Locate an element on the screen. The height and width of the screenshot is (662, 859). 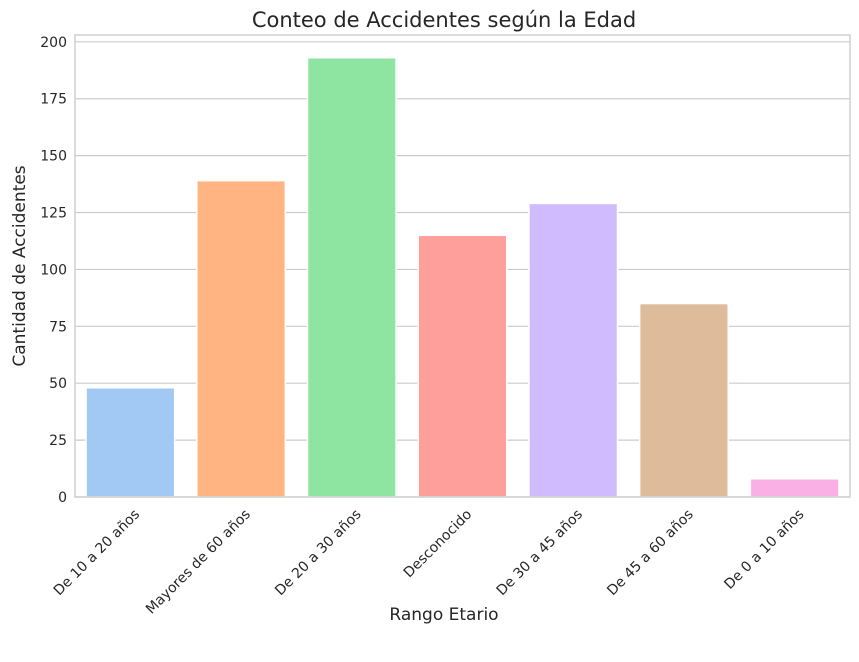
x-tick-label: De 45 a 60 años is located at coordinates (650, 553).